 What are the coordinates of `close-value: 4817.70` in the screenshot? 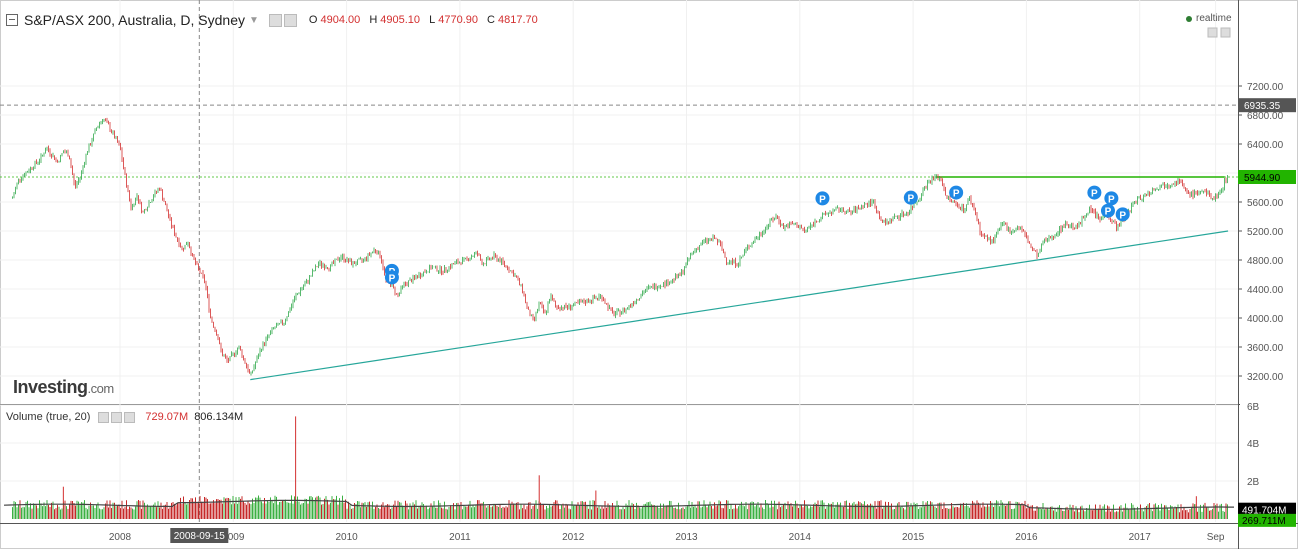 It's located at (518, 20).